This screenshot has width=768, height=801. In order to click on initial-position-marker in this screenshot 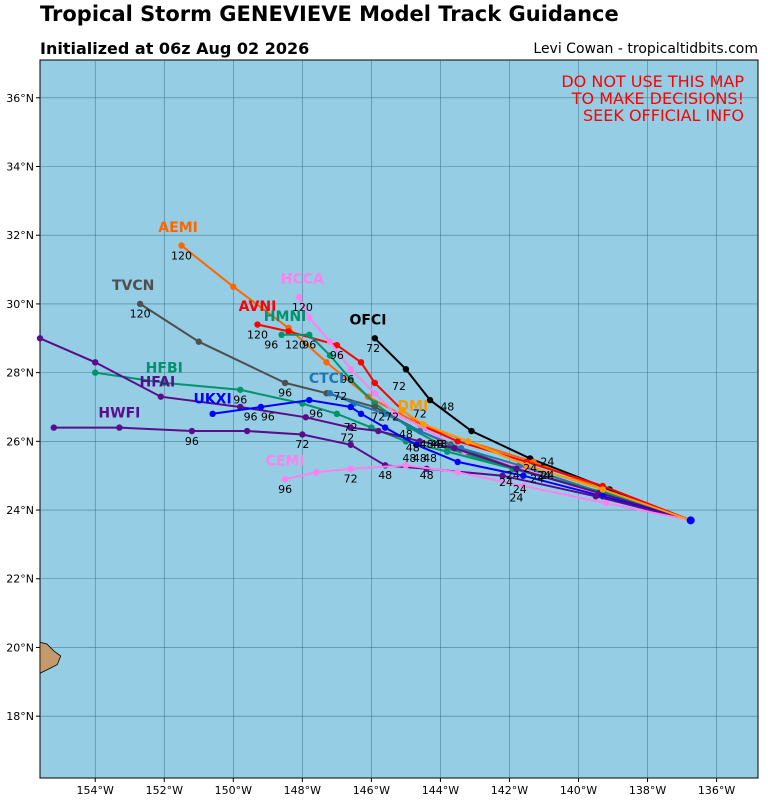, I will do `click(690, 520)`.